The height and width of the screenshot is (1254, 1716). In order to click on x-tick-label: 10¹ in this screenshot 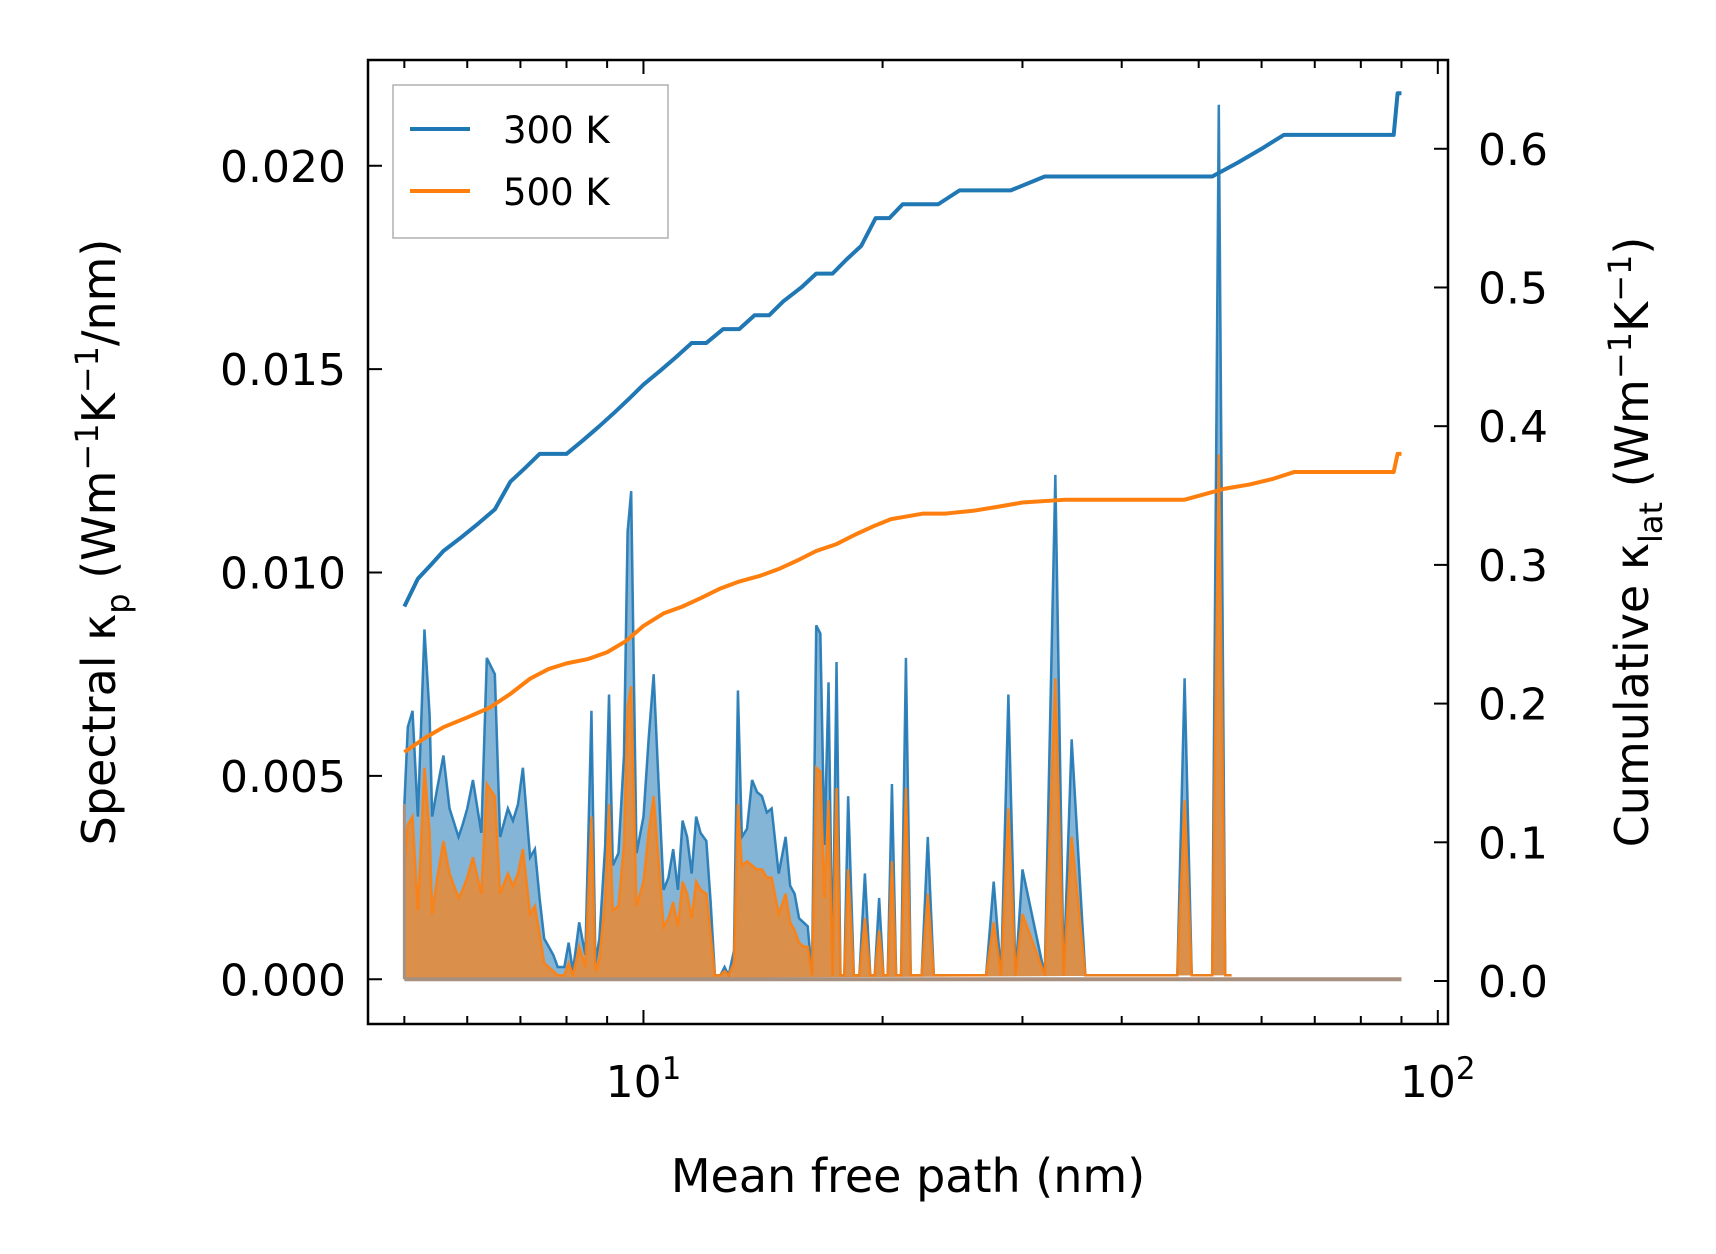, I will do `click(644, 1079)`.